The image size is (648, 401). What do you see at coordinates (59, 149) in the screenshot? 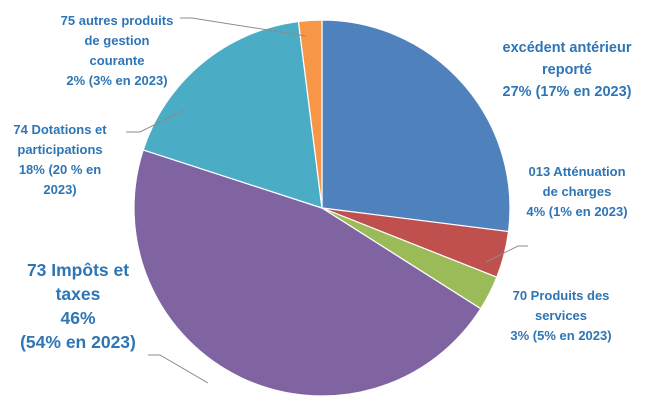
I see `label-line: participations` at bounding box center [59, 149].